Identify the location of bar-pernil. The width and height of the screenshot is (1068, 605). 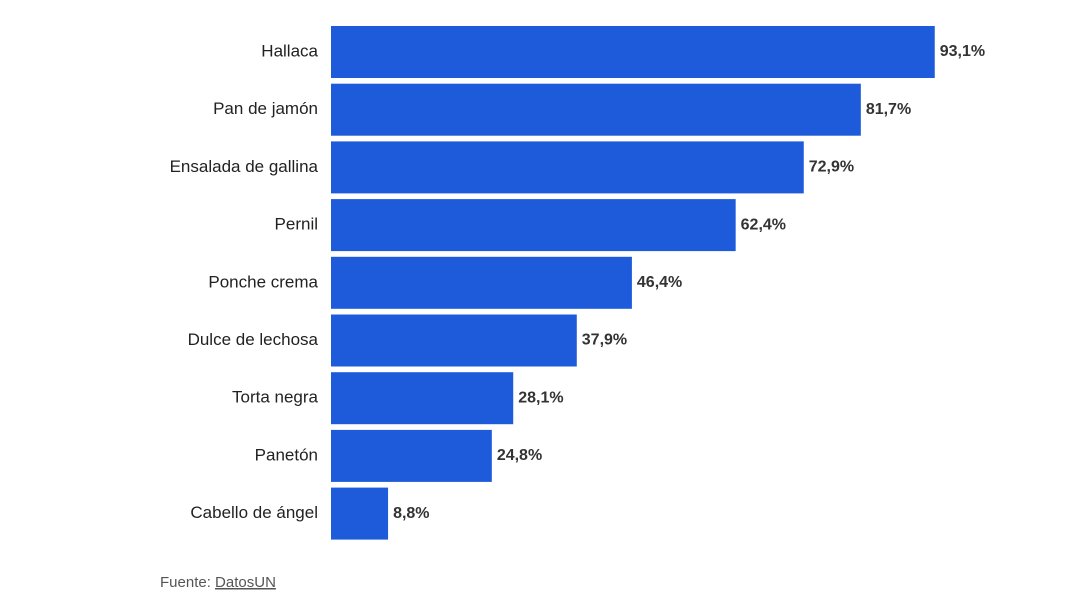
(533, 225).